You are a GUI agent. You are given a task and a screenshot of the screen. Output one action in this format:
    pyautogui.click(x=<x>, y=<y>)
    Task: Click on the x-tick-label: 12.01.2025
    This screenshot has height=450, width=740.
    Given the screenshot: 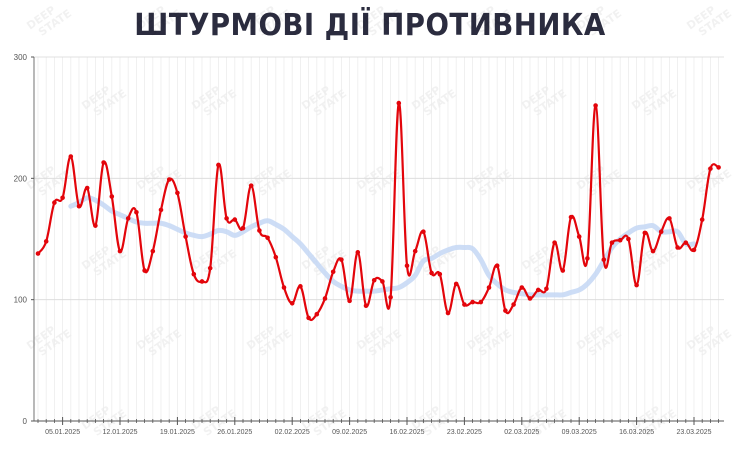 What is the action you would take?
    pyautogui.click(x=119, y=432)
    